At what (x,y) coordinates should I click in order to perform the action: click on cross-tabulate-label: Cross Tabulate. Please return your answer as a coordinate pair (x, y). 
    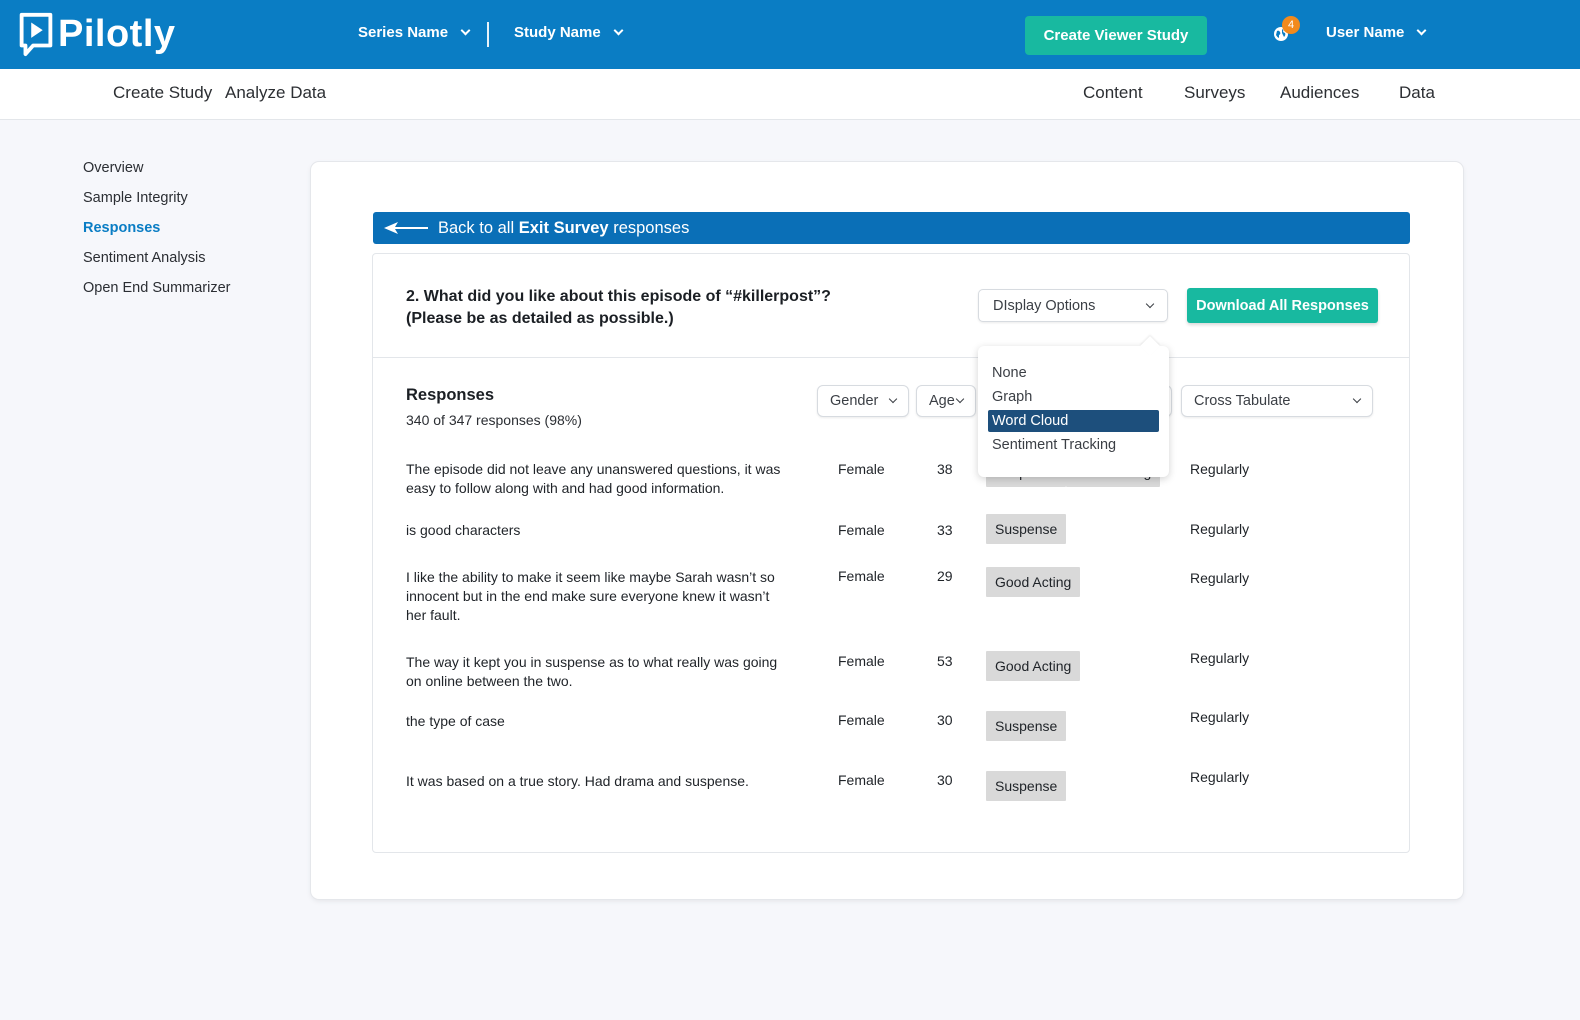
    Looking at the image, I should click on (1242, 401).